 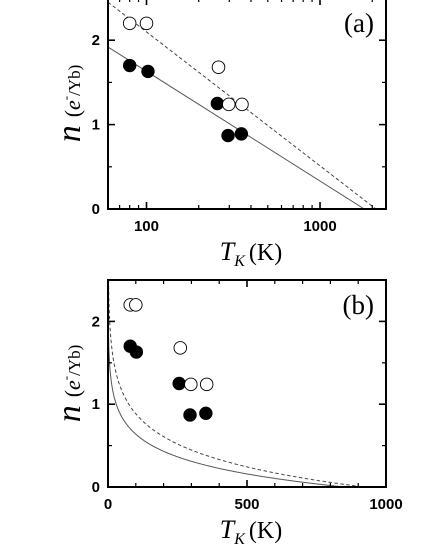 What do you see at coordinates (359, 23) in the screenshot?
I see `panel-label: (a)` at bounding box center [359, 23].